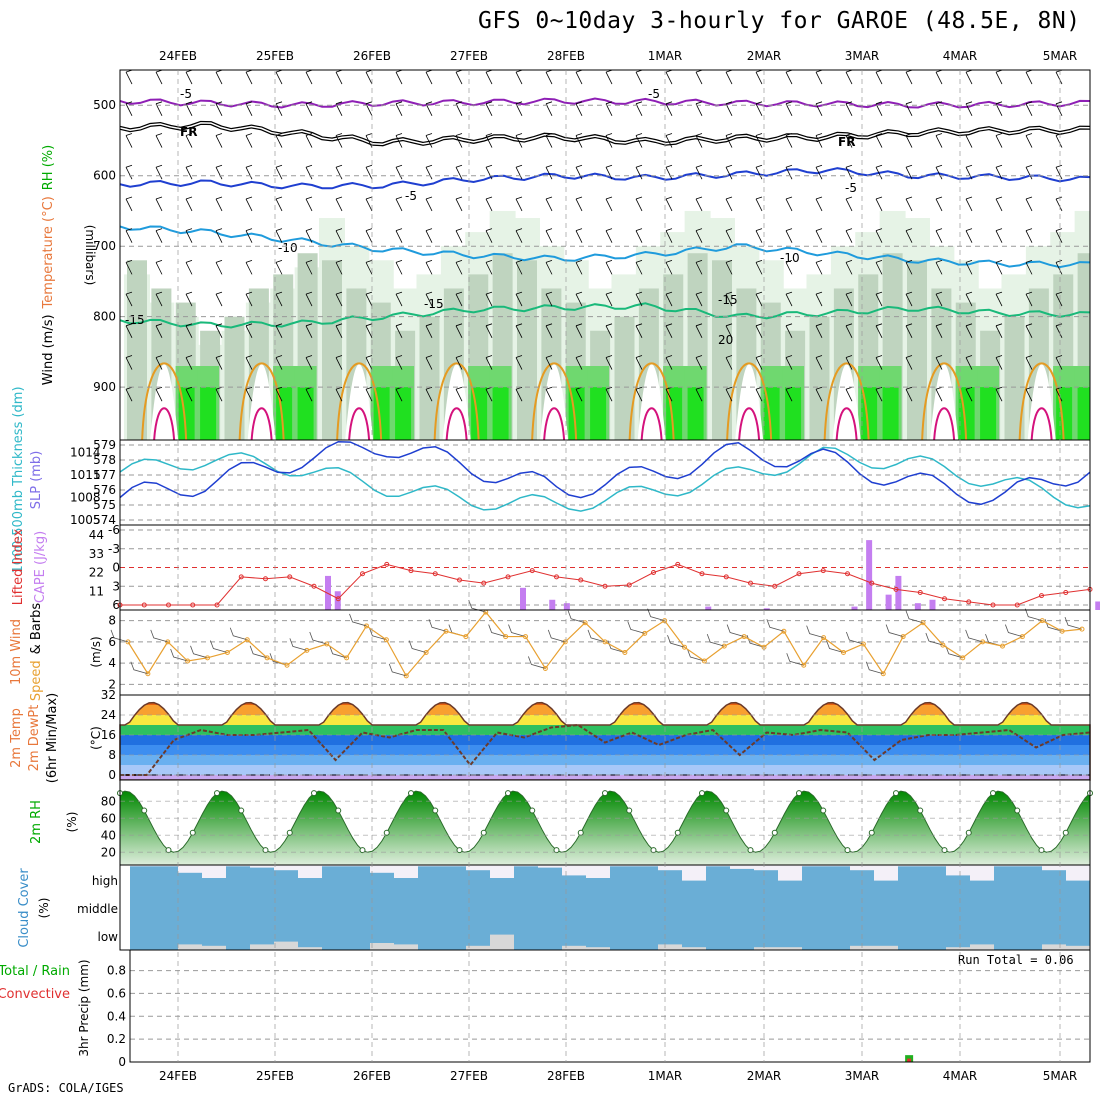  What do you see at coordinates (1060, 56) in the screenshot?
I see `top-date-label: 5MAR` at bounding box center [1060, 56].